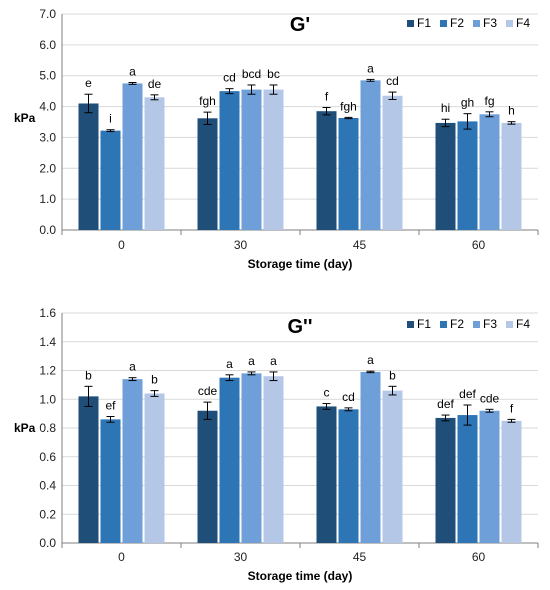 This screenshot has height=590, width=550. Describe the element at coordinates (273, 74) in the screenshot. I see `significance-label: bc` at that location.